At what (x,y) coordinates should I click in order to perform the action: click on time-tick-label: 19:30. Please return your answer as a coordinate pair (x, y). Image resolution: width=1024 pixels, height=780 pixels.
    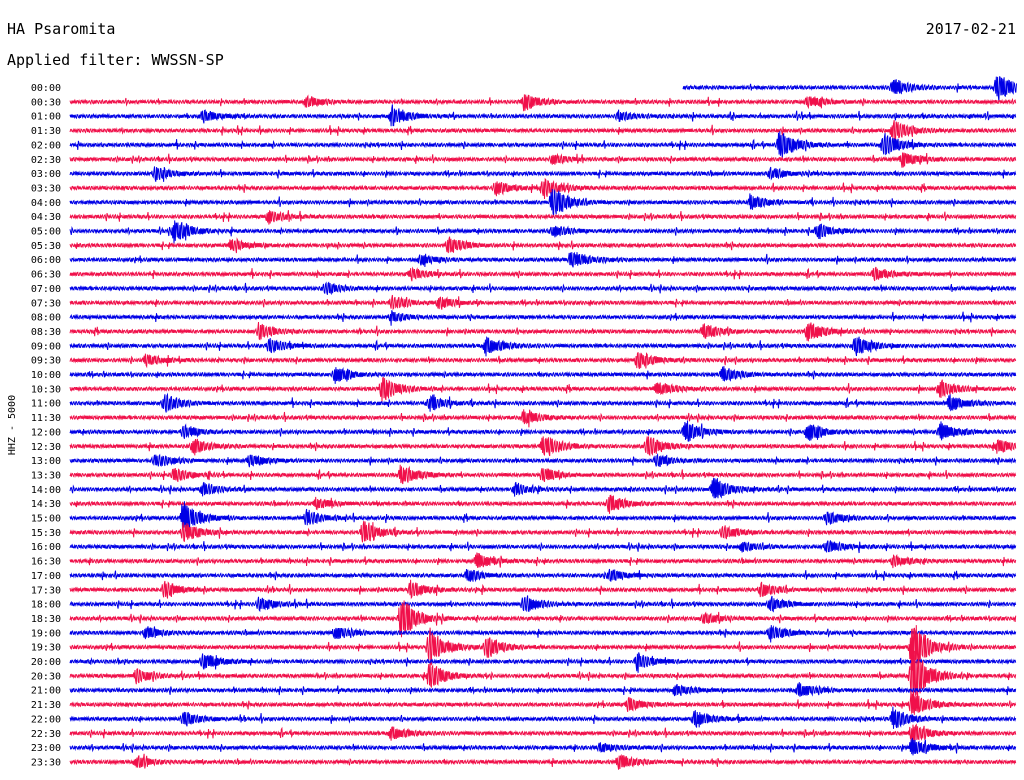
    Looking at the image, I should click on (46, 648).